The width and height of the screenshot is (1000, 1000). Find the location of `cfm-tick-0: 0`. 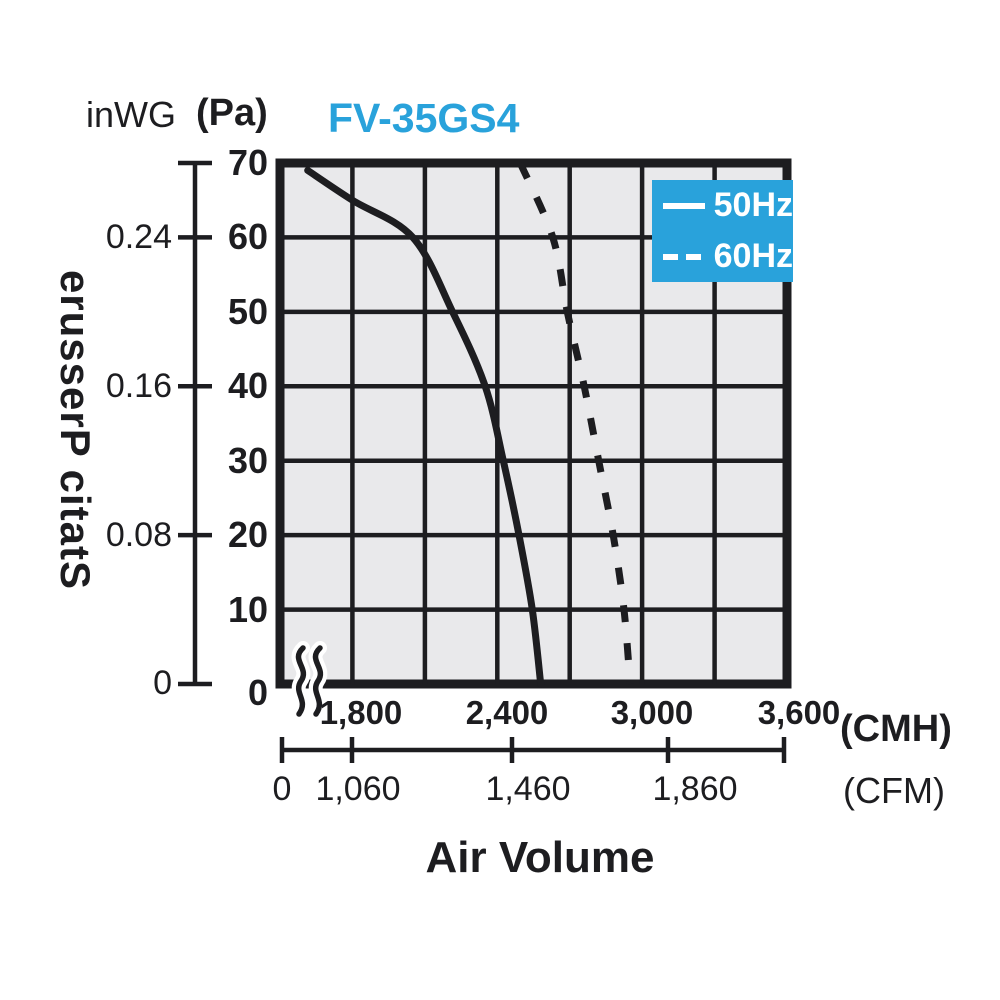

cfm-tick-0: 0 is located at coordinates (282, 789).